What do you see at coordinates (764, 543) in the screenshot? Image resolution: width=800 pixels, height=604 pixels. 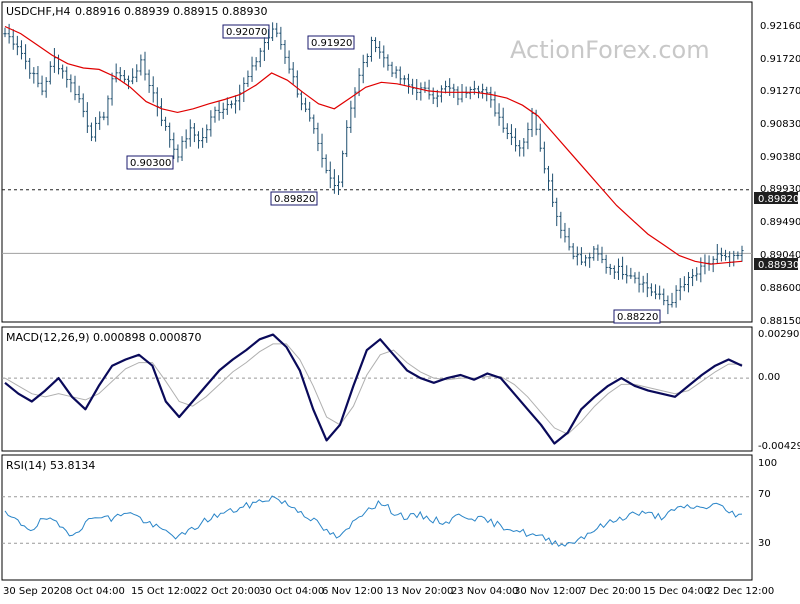 I see `rsi-tick-label: 30` at bounding box center [764, 543].